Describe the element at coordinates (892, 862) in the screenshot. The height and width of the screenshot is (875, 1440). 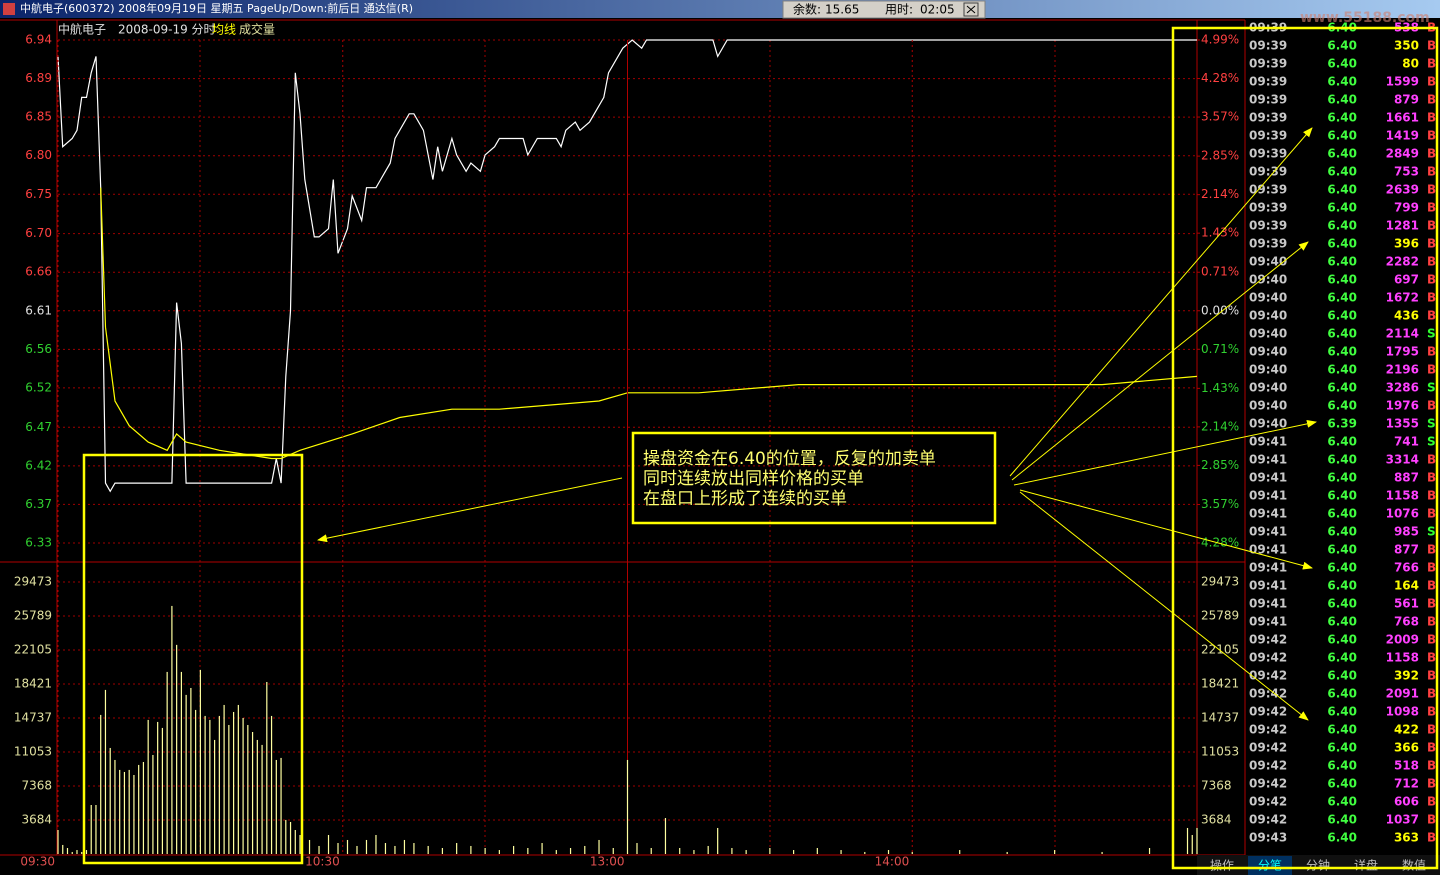
I see `x-tick-label: 14:00` at that location.